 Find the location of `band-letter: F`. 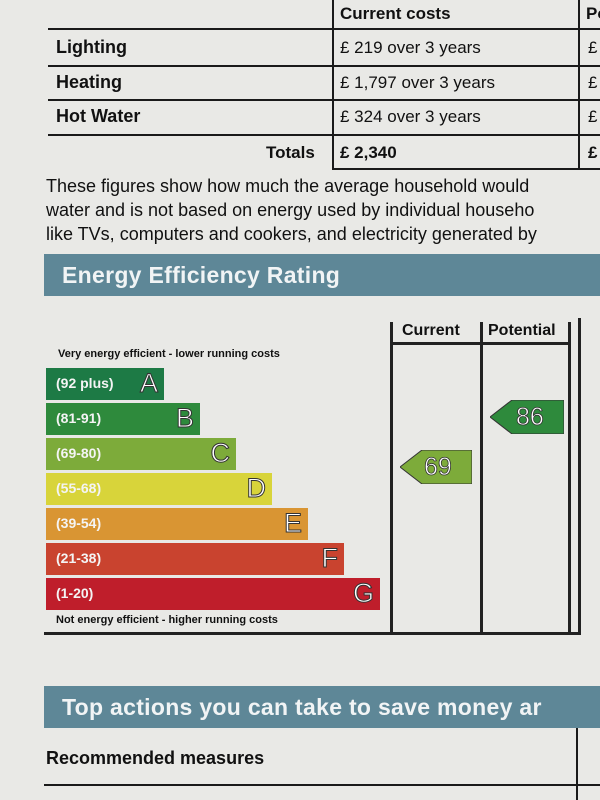

band-letter: F is located at coordinates (329, 558).